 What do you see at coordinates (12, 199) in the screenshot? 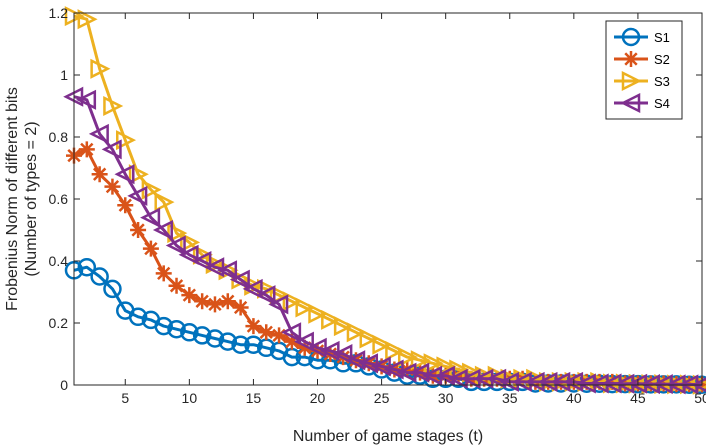
I see `y-axis-label-line-1: Frobenius Norm of different bits` at bounding box center [12, 199].